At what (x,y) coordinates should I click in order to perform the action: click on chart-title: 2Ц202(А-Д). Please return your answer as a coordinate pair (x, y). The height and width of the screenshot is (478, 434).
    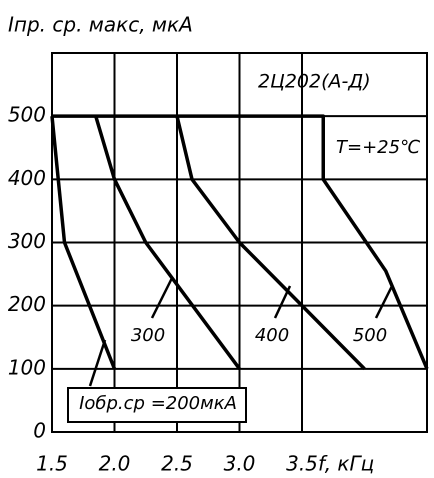
    Looking at the image, I should click on (314, 82).